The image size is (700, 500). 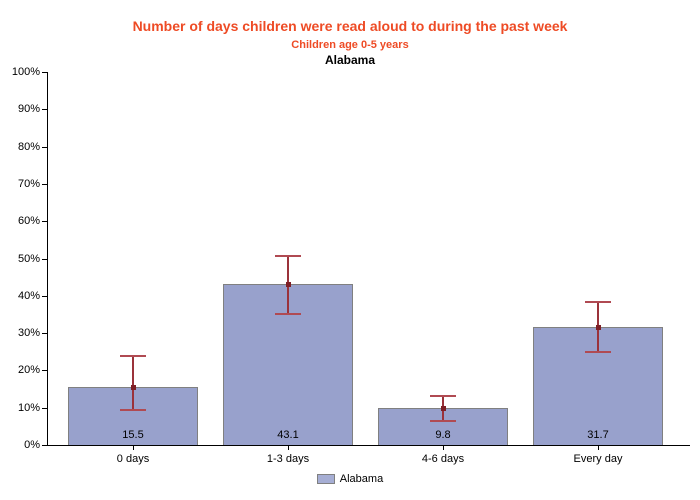 What do you see at coordinates (28, 259) in the screenshot?
I see `y-axis-tick-label: 50%` at bounding box center [28, 259].